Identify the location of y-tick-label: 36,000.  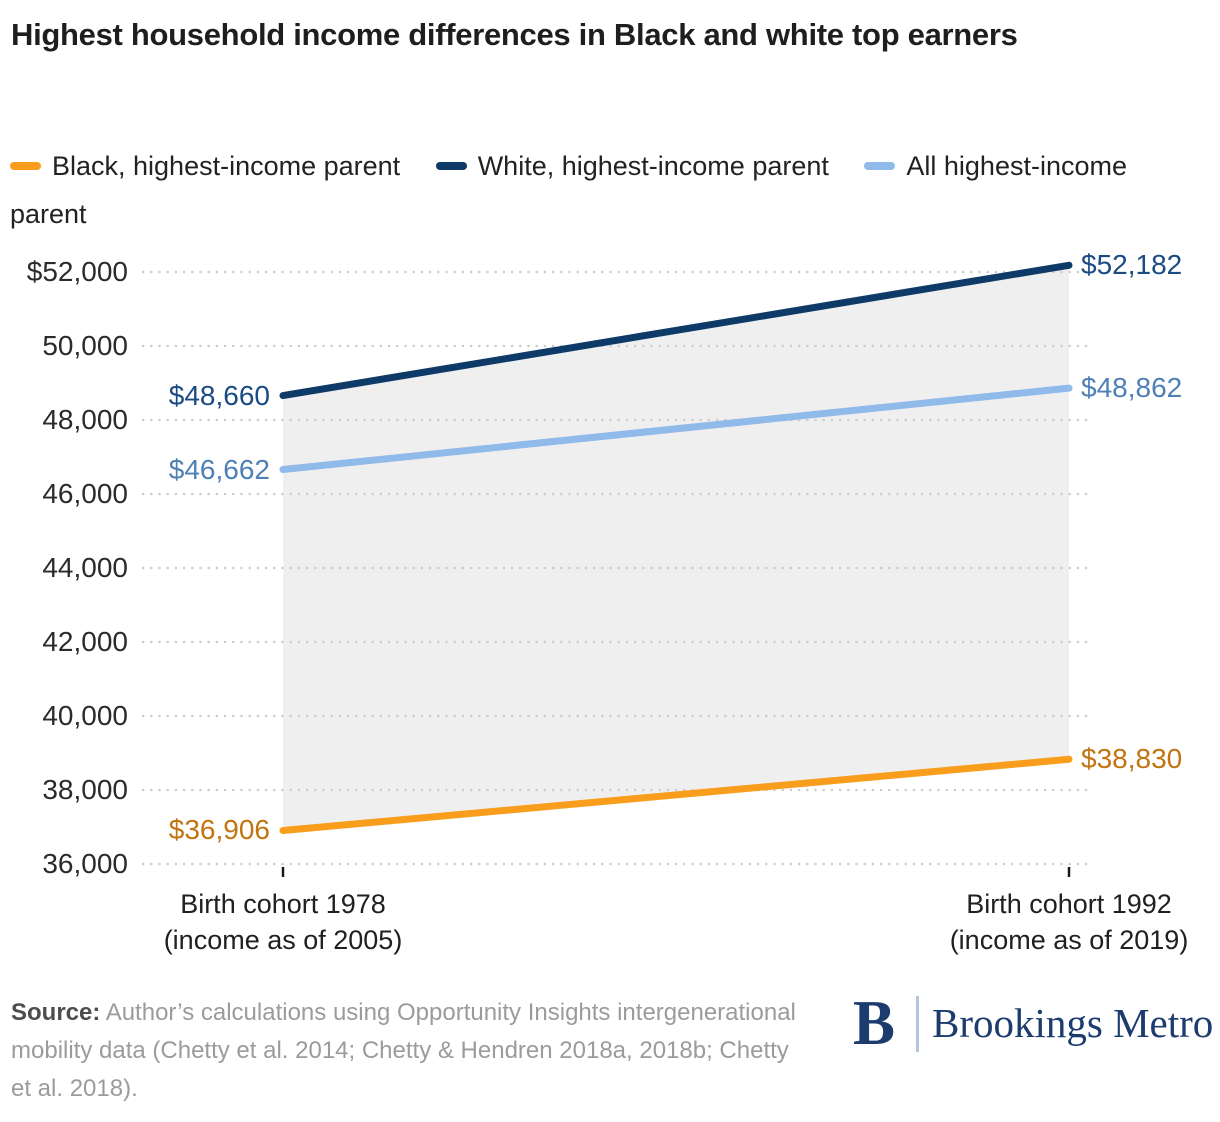
(85, 863).